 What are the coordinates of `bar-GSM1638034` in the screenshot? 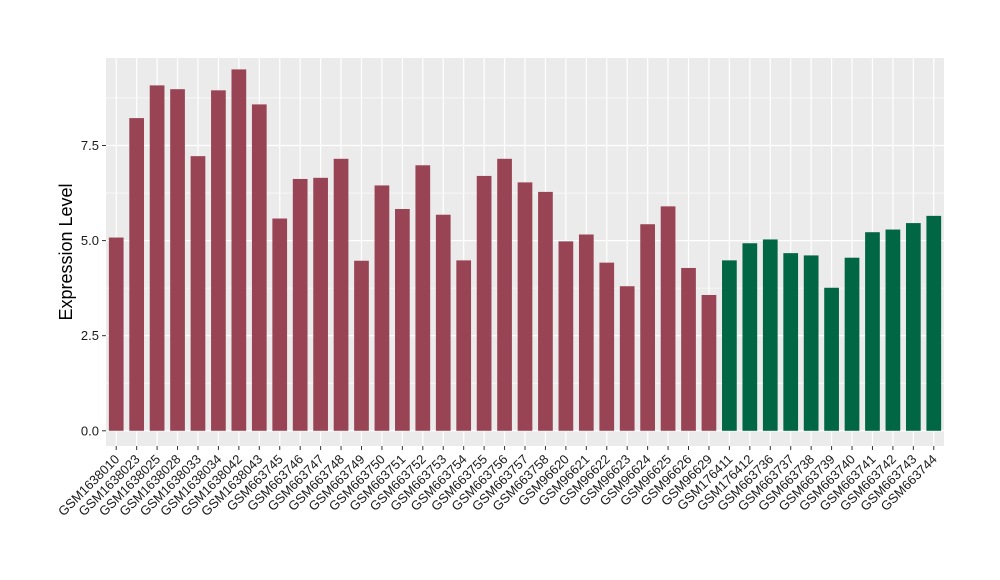 It's located at (218, 260).